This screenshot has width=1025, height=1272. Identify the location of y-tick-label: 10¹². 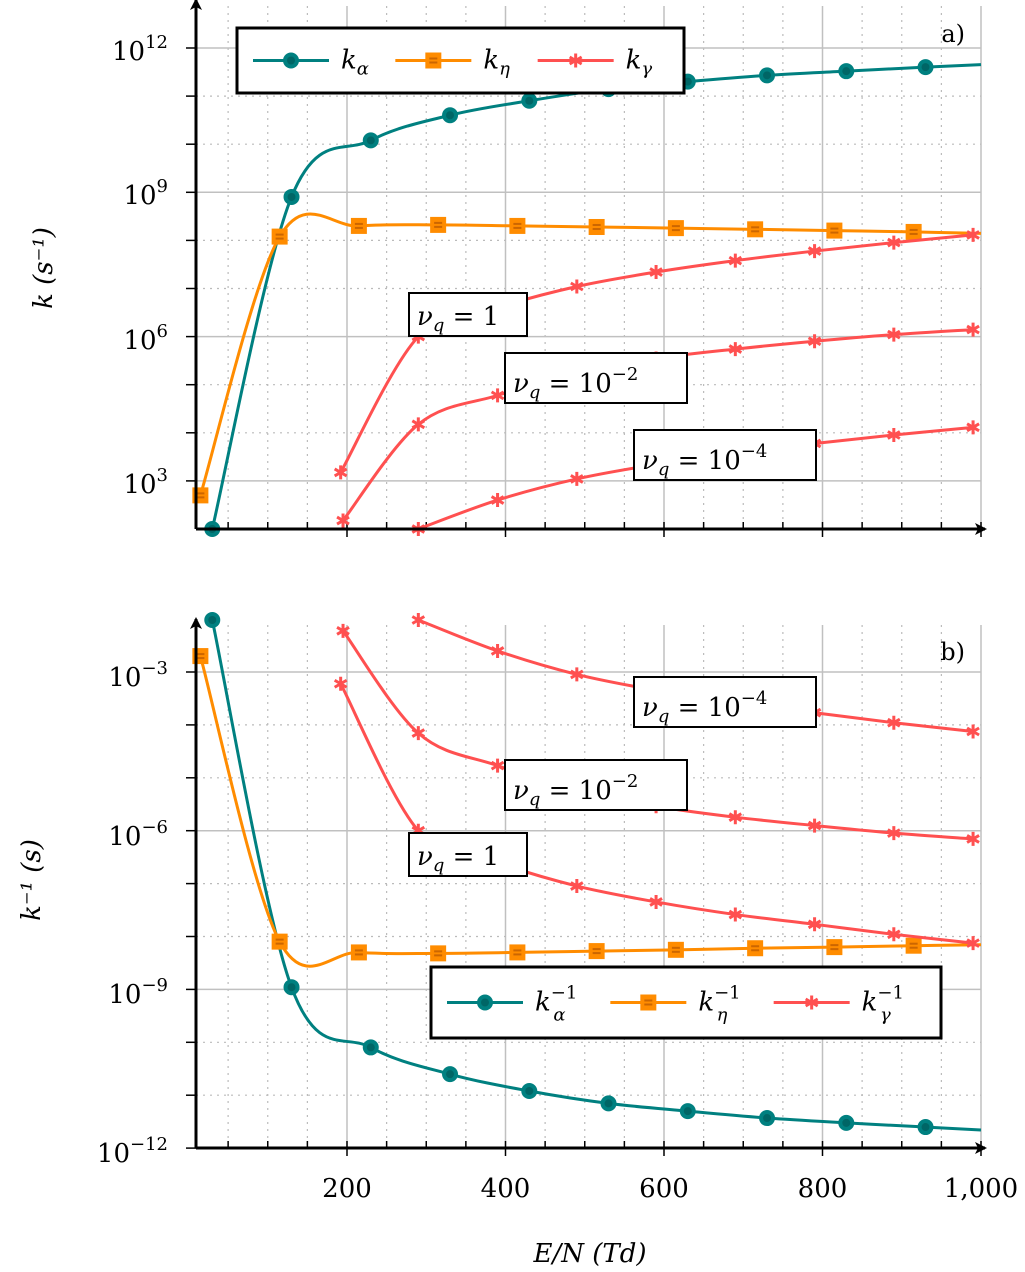
(140, 49).